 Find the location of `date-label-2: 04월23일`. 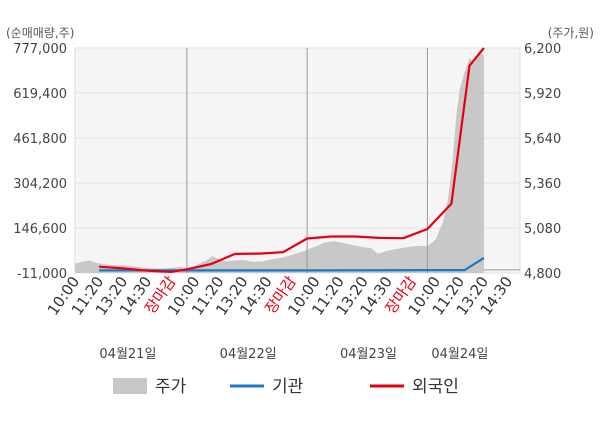

date-label-2: 04월23일 is located at coordinates (368, 354).